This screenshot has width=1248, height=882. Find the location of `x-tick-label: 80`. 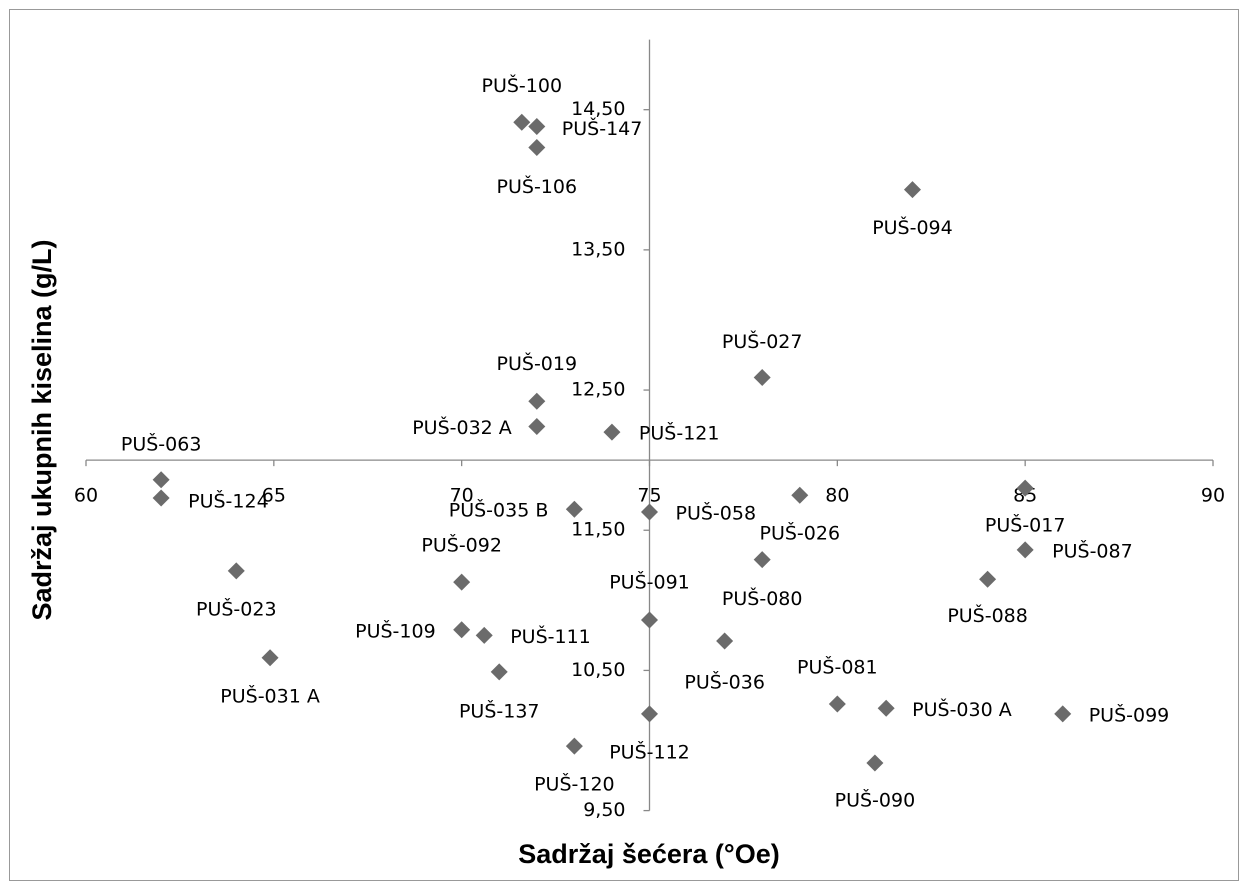

x-tick-label: 80 is located at coordinates (837, 496).